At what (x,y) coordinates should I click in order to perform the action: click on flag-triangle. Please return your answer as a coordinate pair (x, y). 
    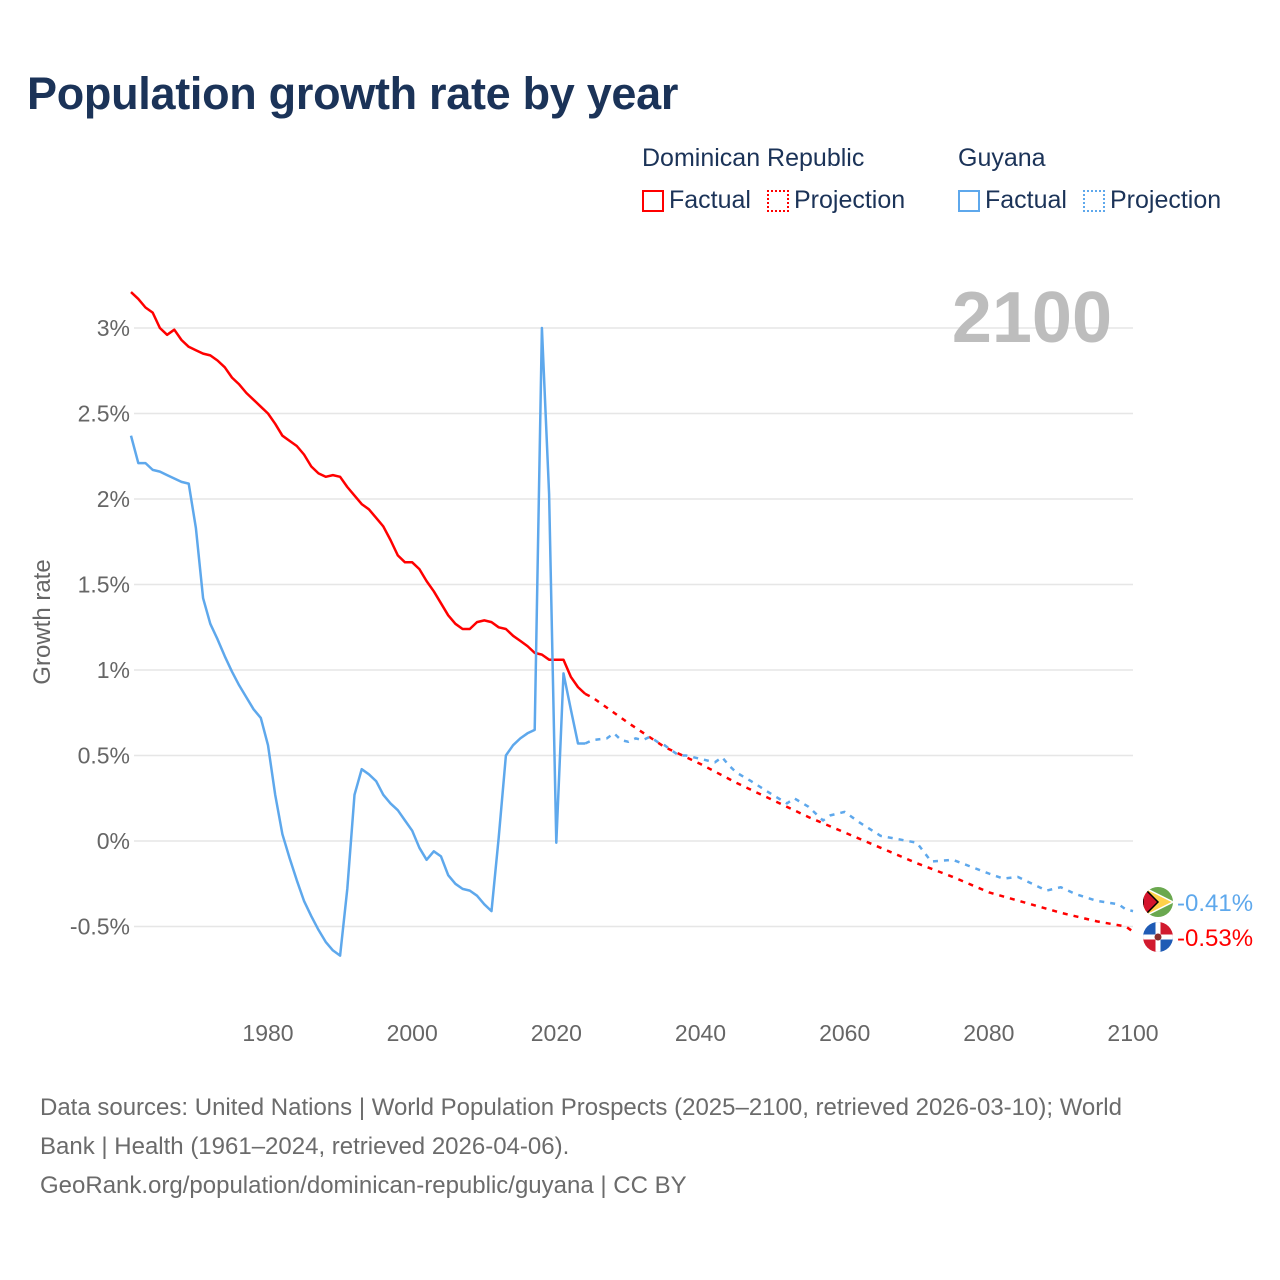
    Looking at the image, I should click on (1151, 902).